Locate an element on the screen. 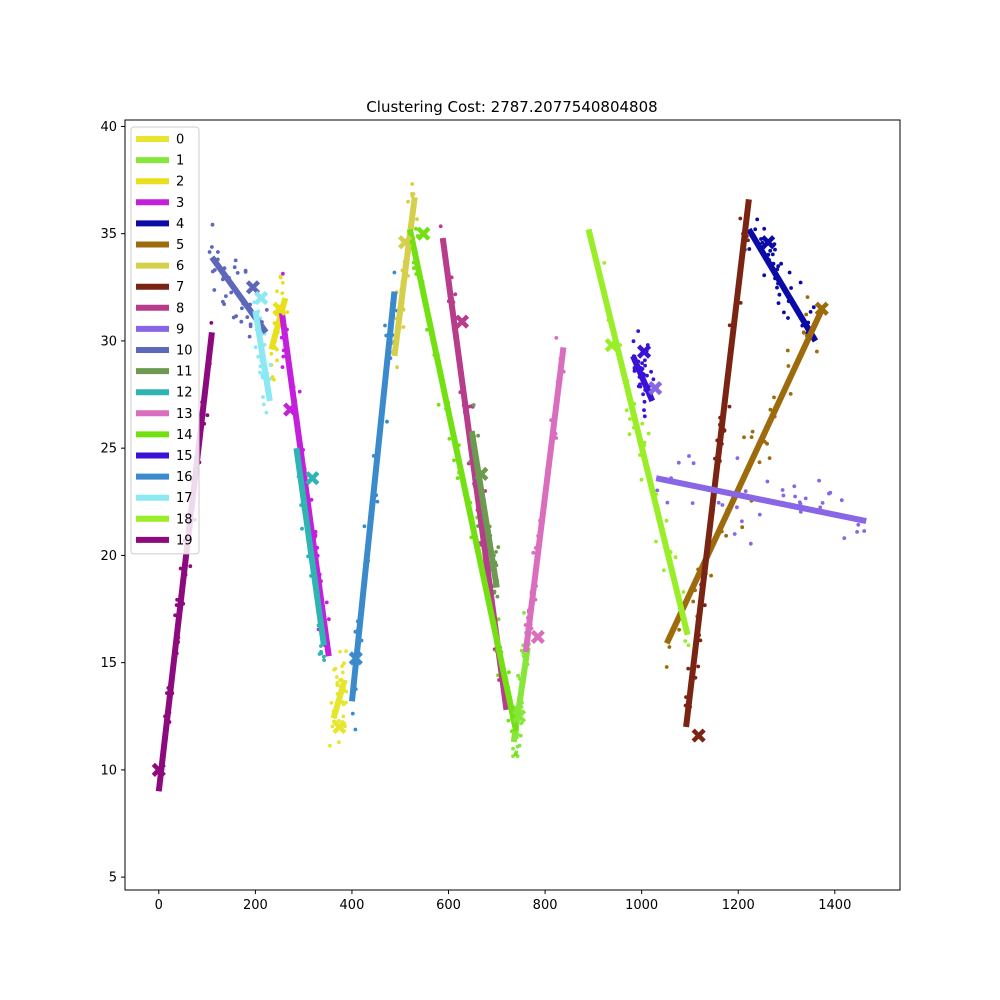  cluster-16-center-marker is located at coordinates (355, 658).